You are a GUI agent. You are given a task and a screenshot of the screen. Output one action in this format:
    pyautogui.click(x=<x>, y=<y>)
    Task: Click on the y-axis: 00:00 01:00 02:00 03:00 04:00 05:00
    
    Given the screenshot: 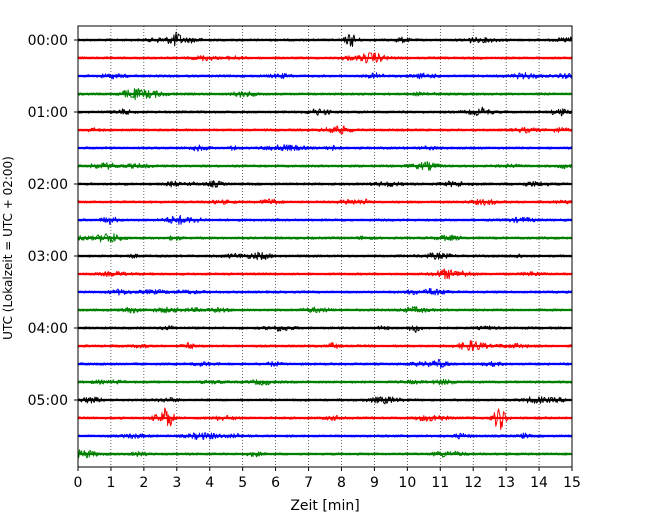 What is the action you would take?
    pyautogui.click(x=53, y=221)
    